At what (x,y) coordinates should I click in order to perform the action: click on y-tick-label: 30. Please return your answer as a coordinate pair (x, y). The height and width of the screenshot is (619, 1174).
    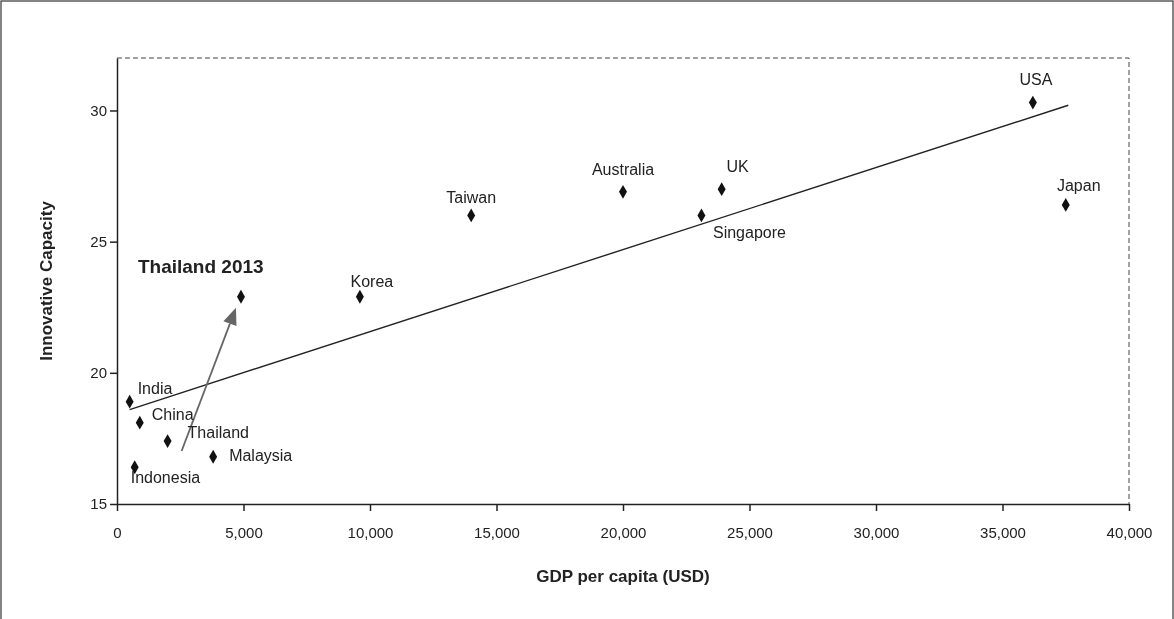
    Looking at the image, I should click on (98, 110).